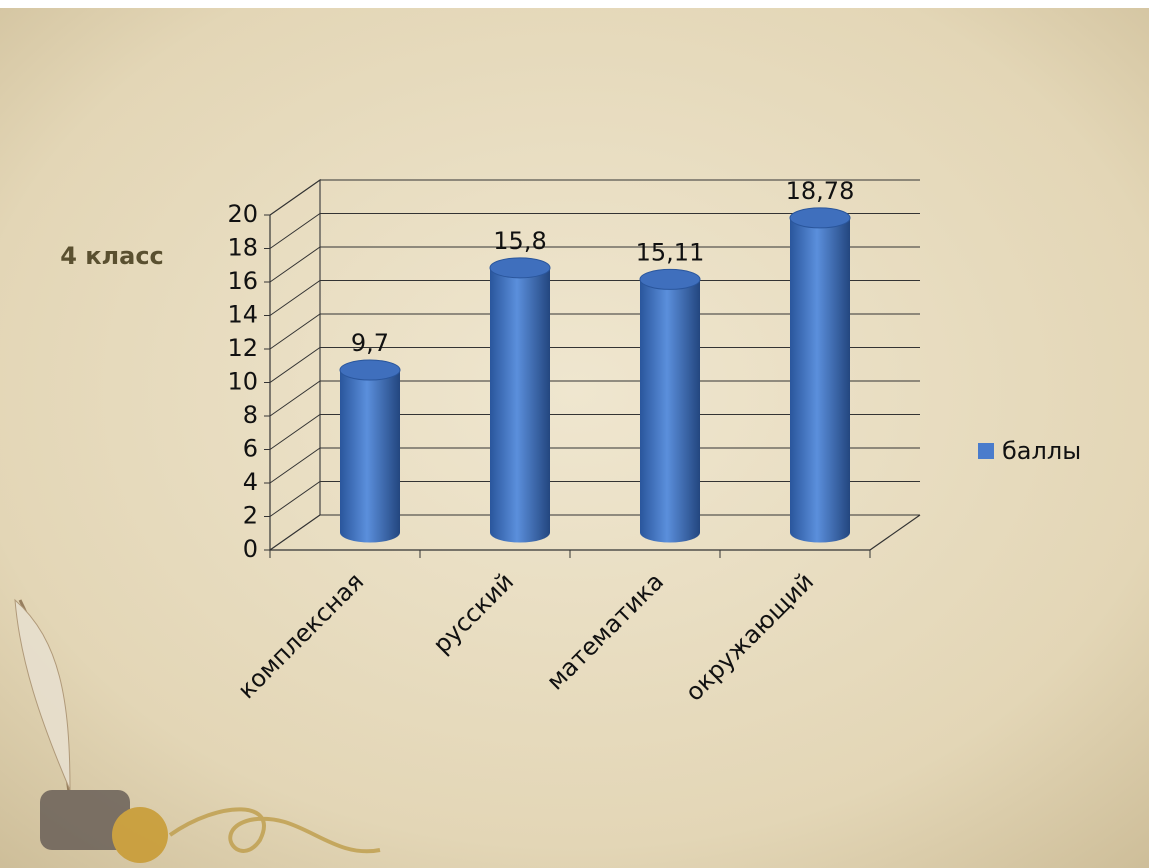 Image resolution: width=1149 pixels, height=868 pixels. Describe the element at coordinates (112, 256) in the screenshot. I see `side-label: 4 класс` at that location.